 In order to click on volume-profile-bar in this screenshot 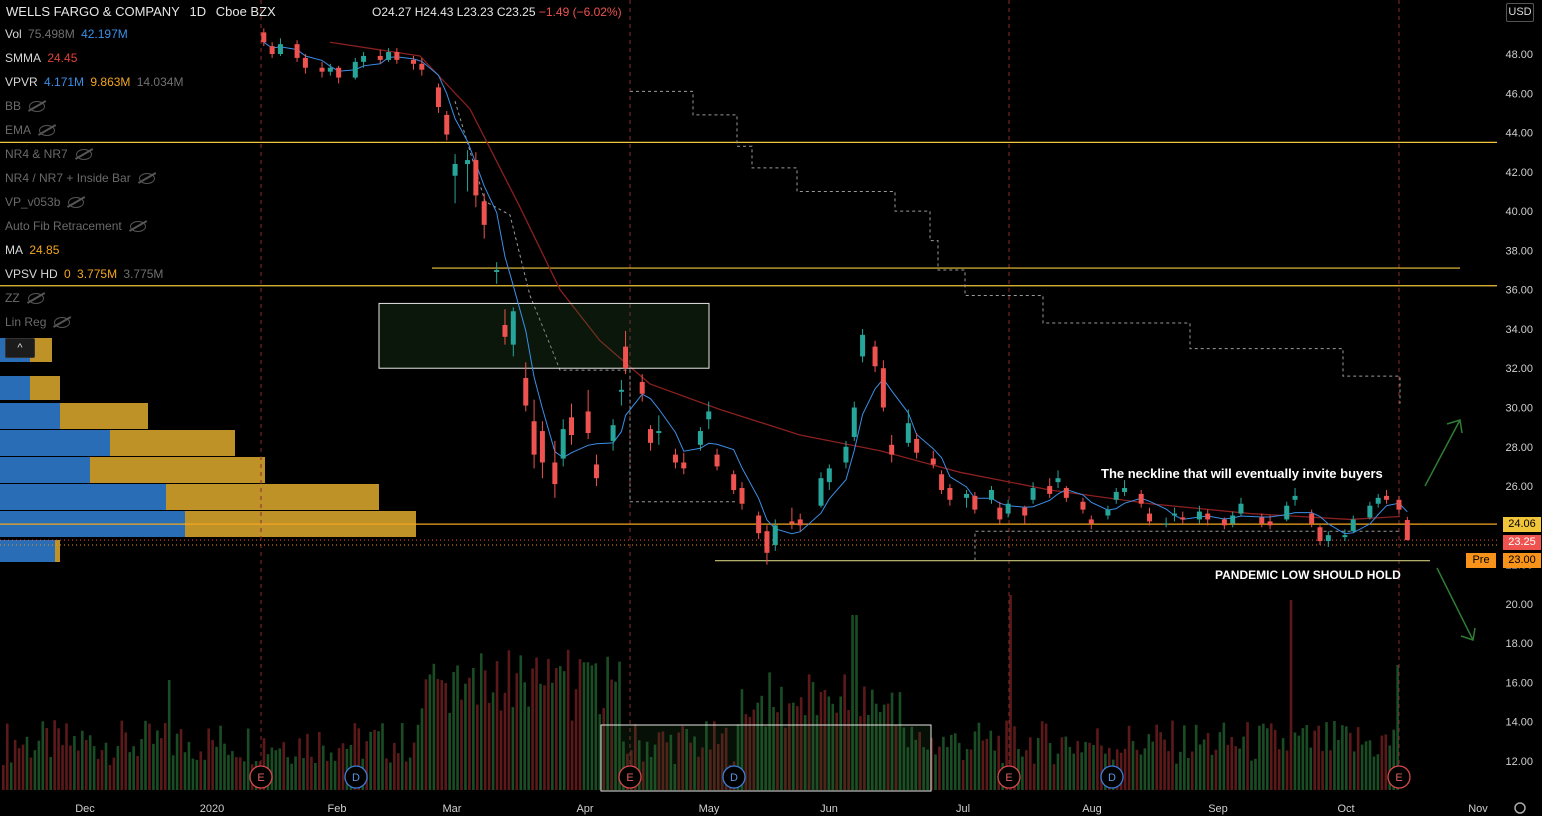, I will do `click(272, 497)`.